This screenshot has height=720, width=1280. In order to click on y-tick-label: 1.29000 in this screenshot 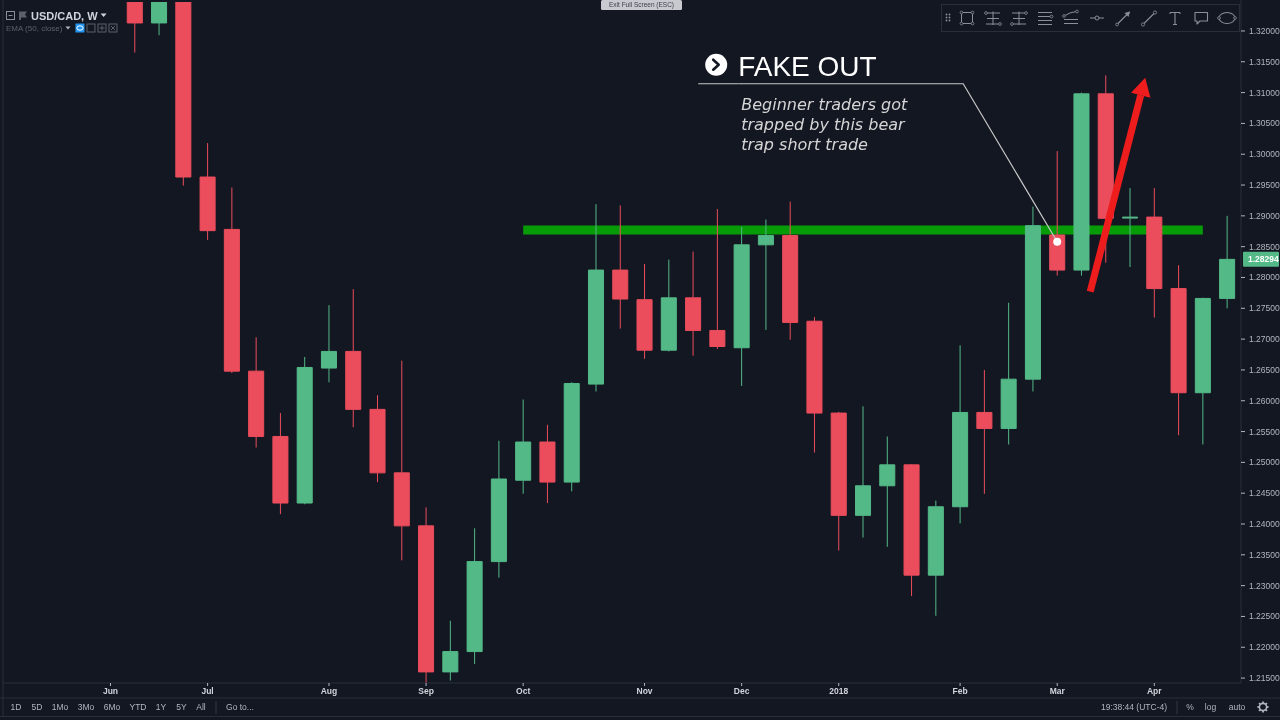, I will do `click(1264, 215)`.